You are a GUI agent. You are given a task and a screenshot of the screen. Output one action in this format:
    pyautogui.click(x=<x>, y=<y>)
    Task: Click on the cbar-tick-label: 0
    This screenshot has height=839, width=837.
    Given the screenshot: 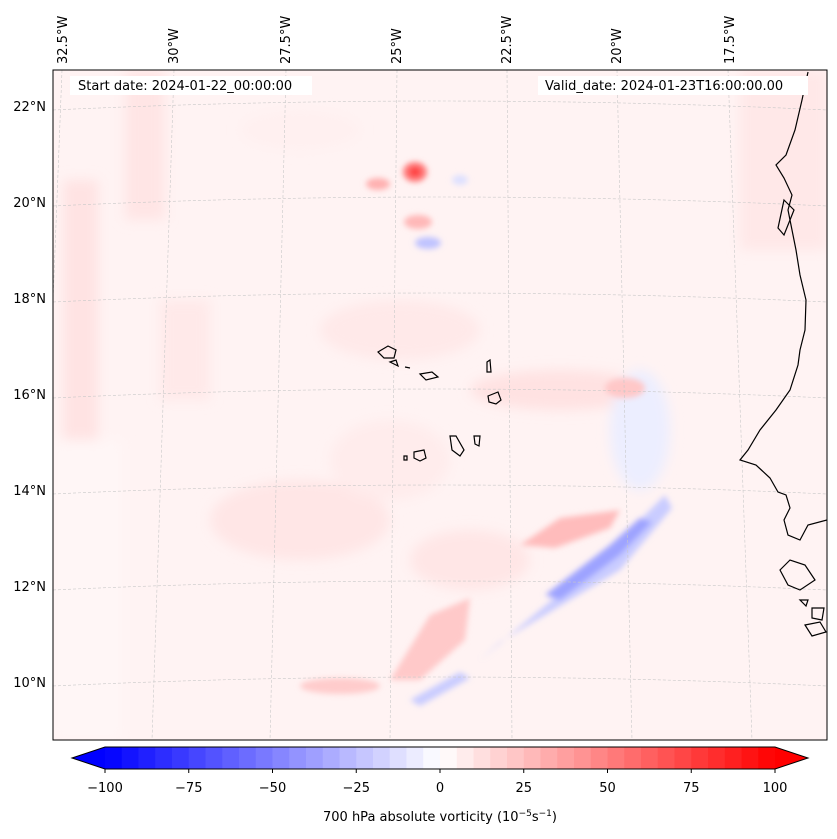 What is the action you would take?
    pyautogui.click(x=440, y=788)
    